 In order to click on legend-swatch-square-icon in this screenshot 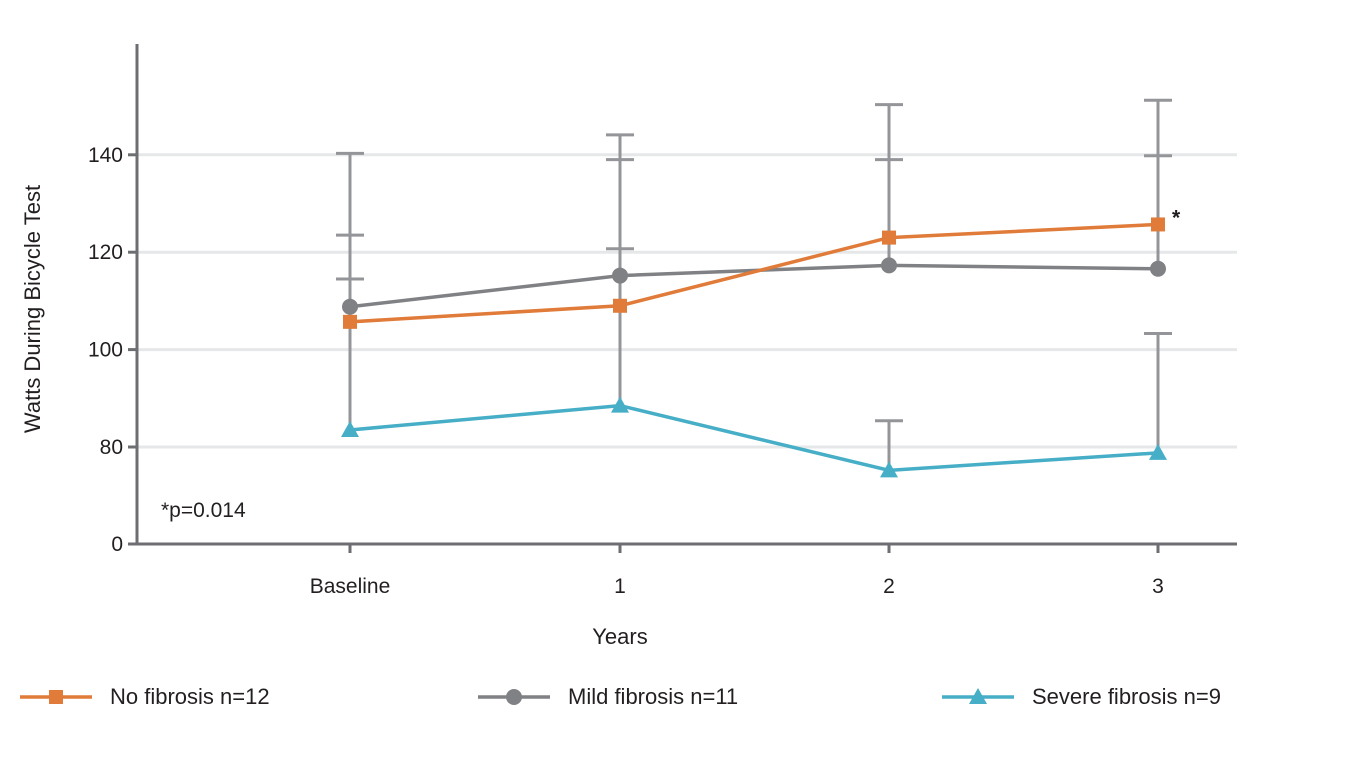, I will do `click(56, 697)`.